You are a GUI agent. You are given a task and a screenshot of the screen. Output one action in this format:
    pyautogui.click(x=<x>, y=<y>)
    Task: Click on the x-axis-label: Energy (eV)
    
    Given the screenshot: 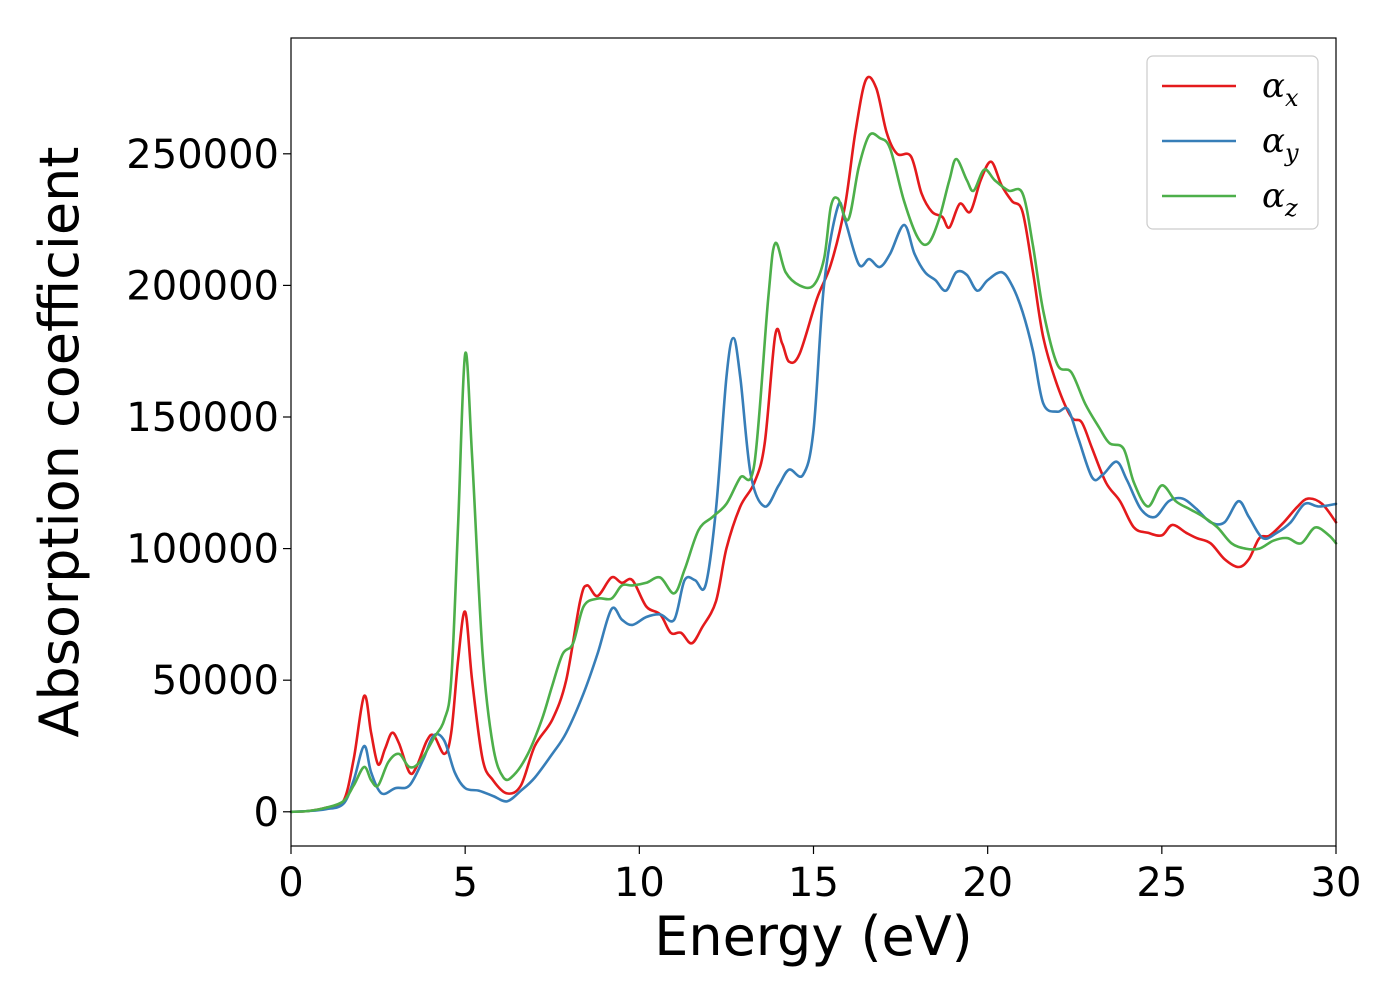 What is the action you would take?
    pyautogui.click(x=813, y=936)
    